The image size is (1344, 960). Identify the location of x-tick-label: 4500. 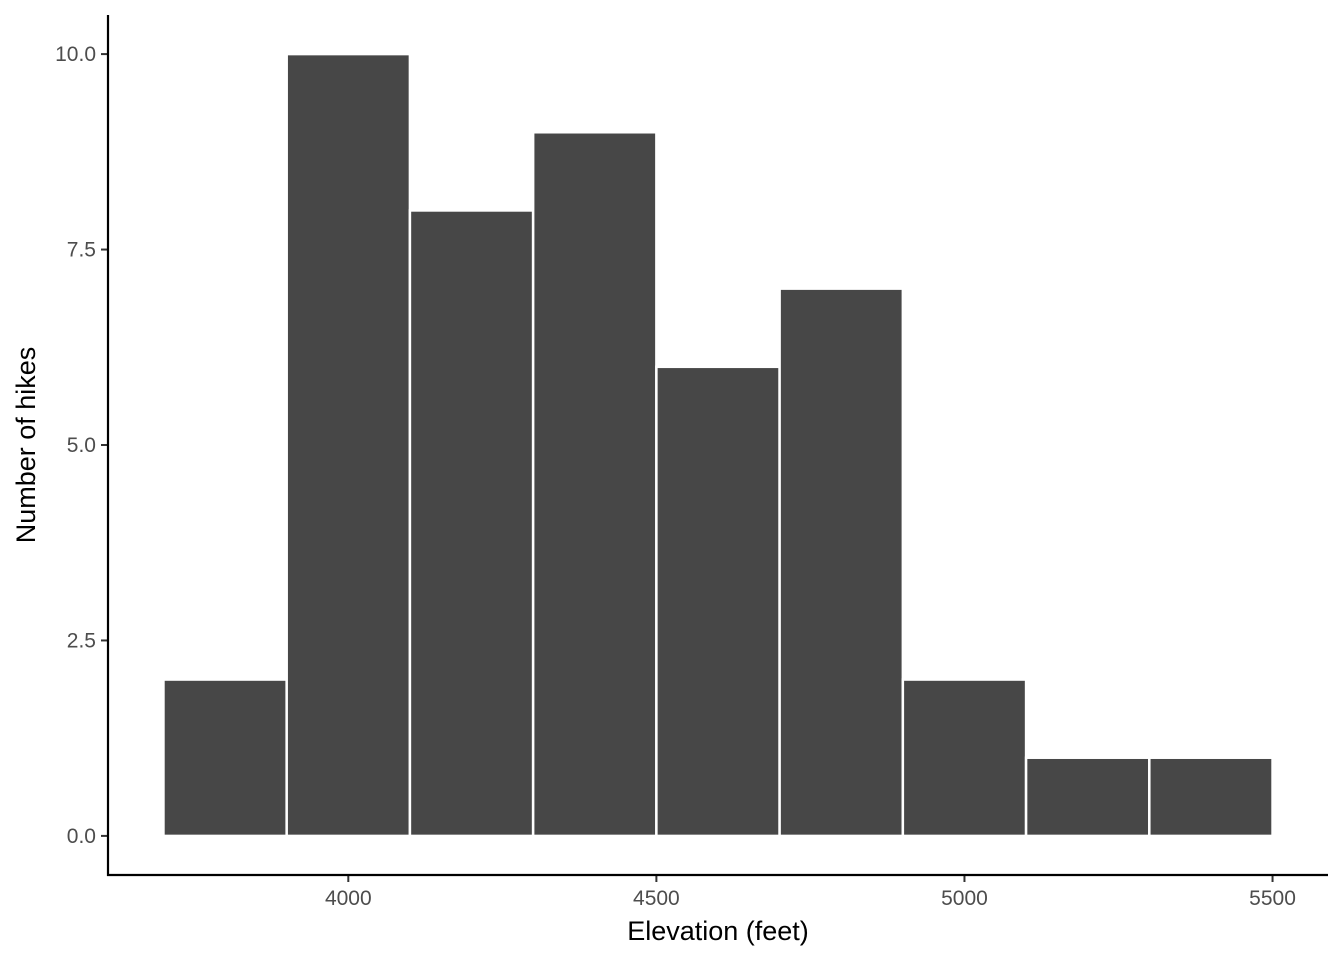
(656, 898).